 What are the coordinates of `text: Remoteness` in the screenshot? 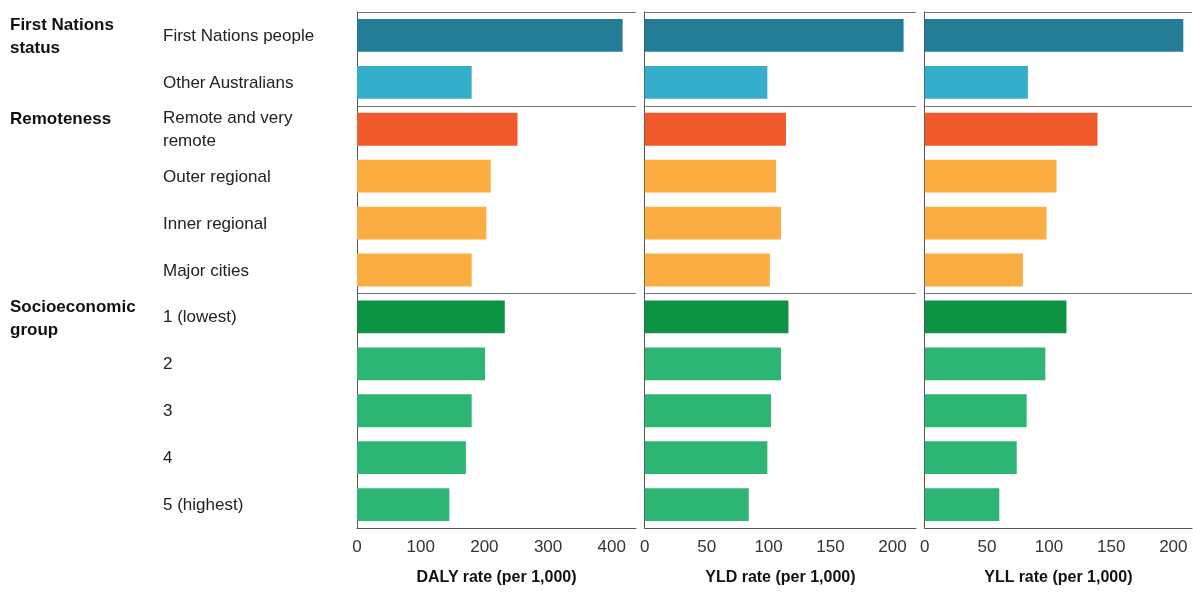 It's located at (61, 119).